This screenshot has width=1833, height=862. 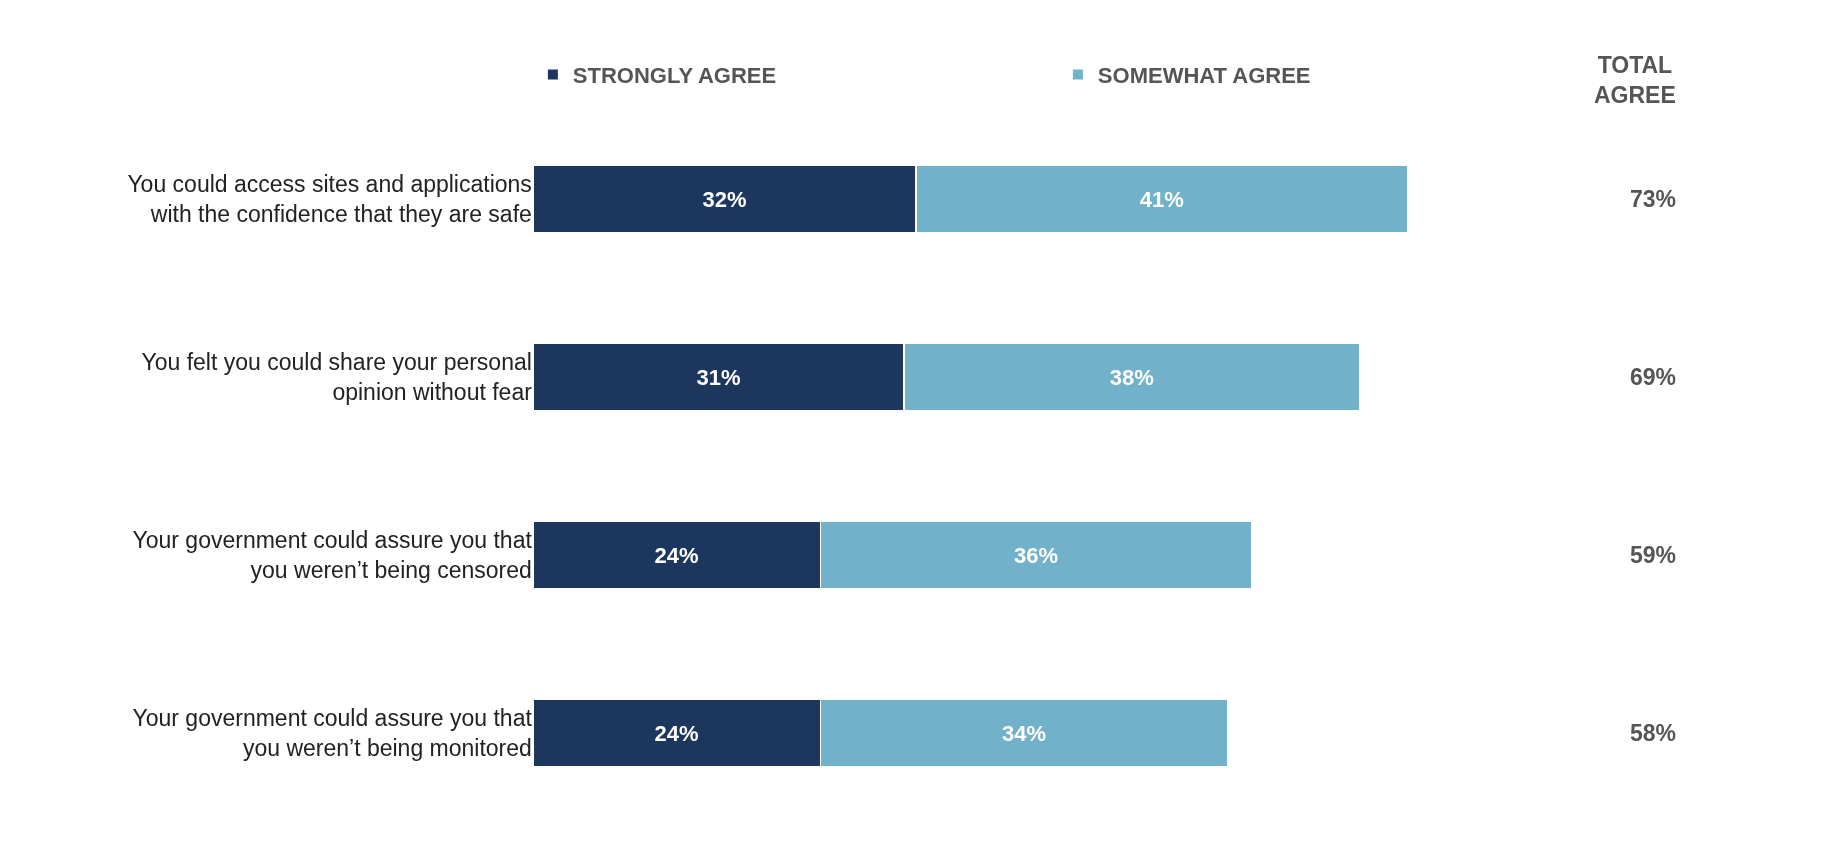 What do you see at coordinates (337, 377) in the screenshot?
I see `y-tick-label: You felt you could share your personal opinion without fear` at bounding box center [337, 377].